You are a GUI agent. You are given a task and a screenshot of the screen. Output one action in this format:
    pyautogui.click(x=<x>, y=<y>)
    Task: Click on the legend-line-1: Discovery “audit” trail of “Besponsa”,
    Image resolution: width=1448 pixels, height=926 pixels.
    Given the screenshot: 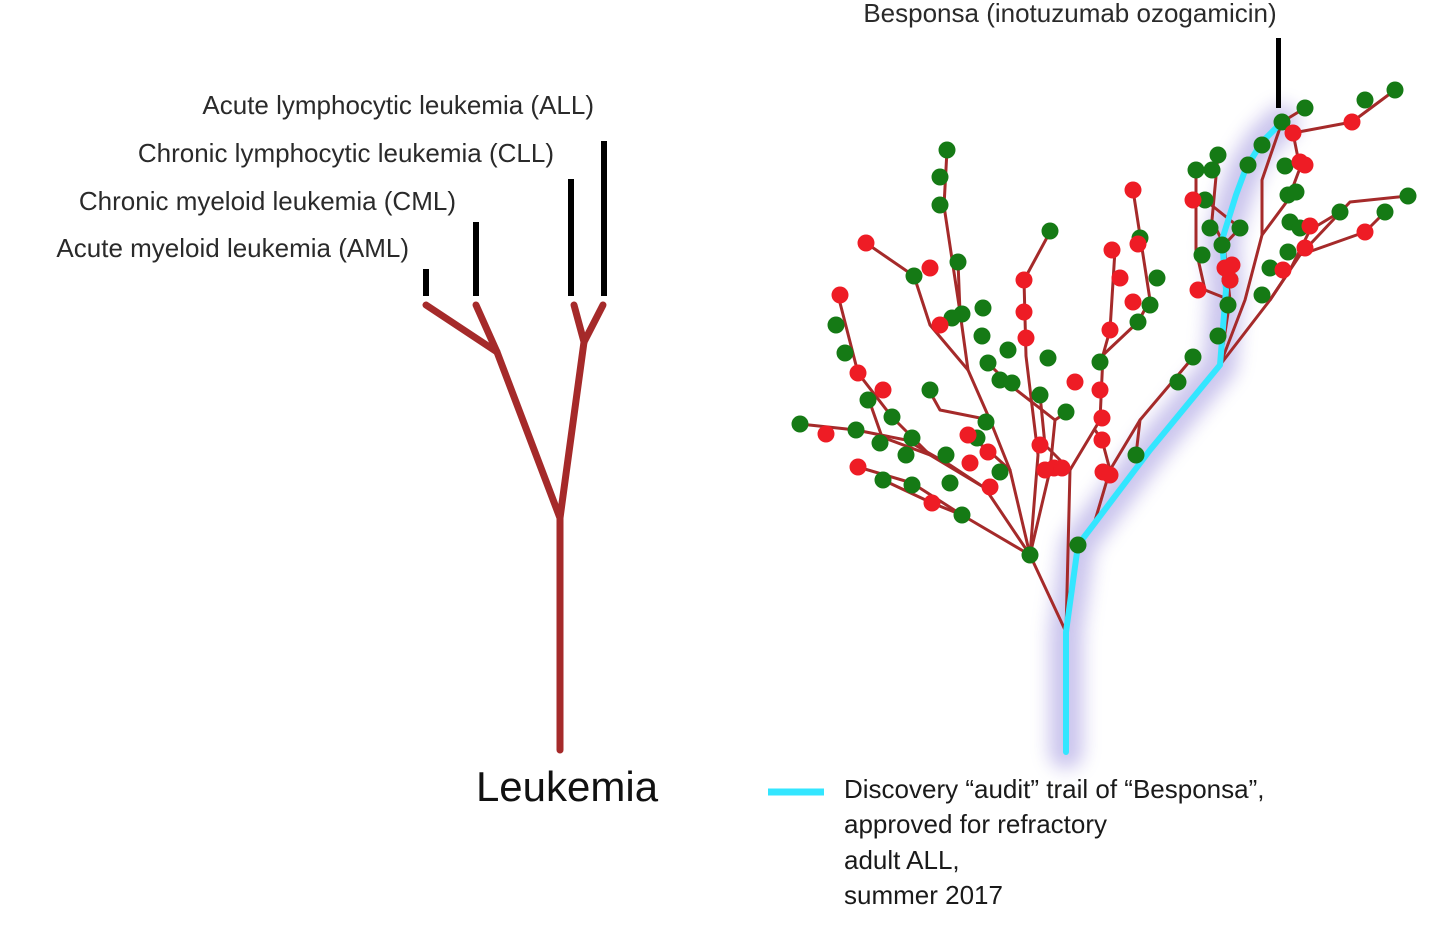 What is the action you would take?
    pyautogui.click(x=1054, y=789)
    